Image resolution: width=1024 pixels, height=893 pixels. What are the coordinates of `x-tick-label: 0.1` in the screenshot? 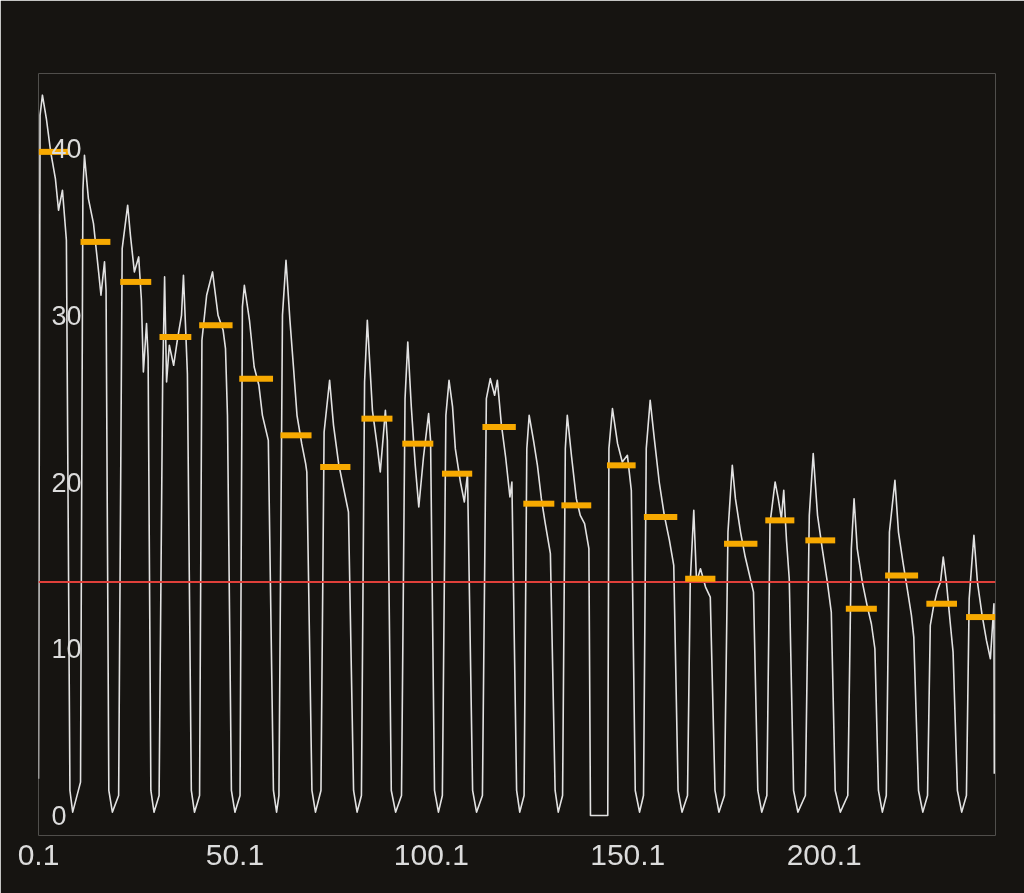 It's located at (38, 854).